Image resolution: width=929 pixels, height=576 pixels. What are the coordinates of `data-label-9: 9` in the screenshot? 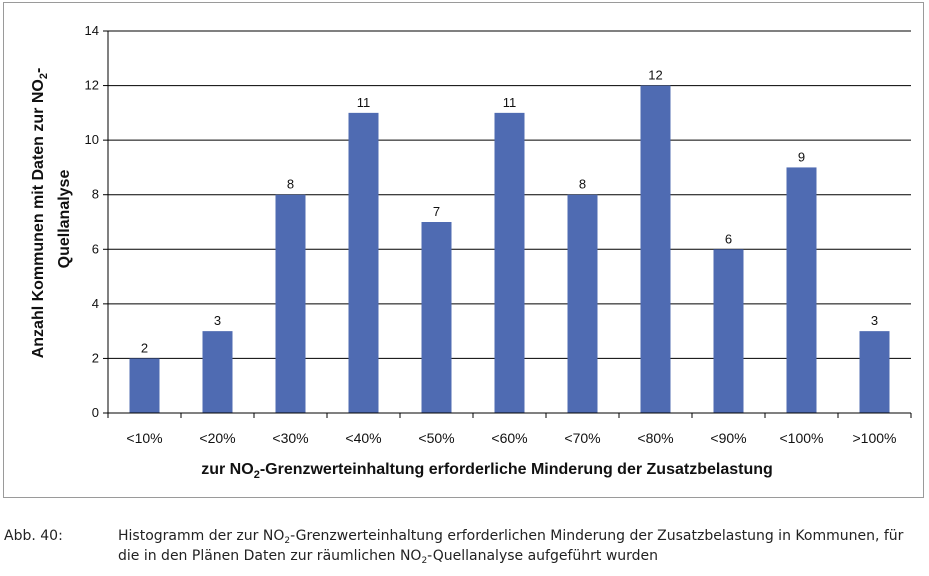 It's located at (801, 156).